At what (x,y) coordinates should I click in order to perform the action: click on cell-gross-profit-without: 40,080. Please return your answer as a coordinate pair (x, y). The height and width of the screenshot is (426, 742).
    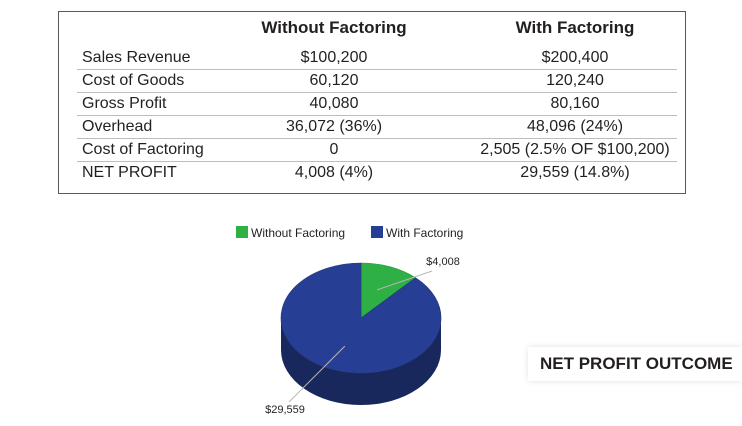
    Looking at the image, I should click on (334, 103).